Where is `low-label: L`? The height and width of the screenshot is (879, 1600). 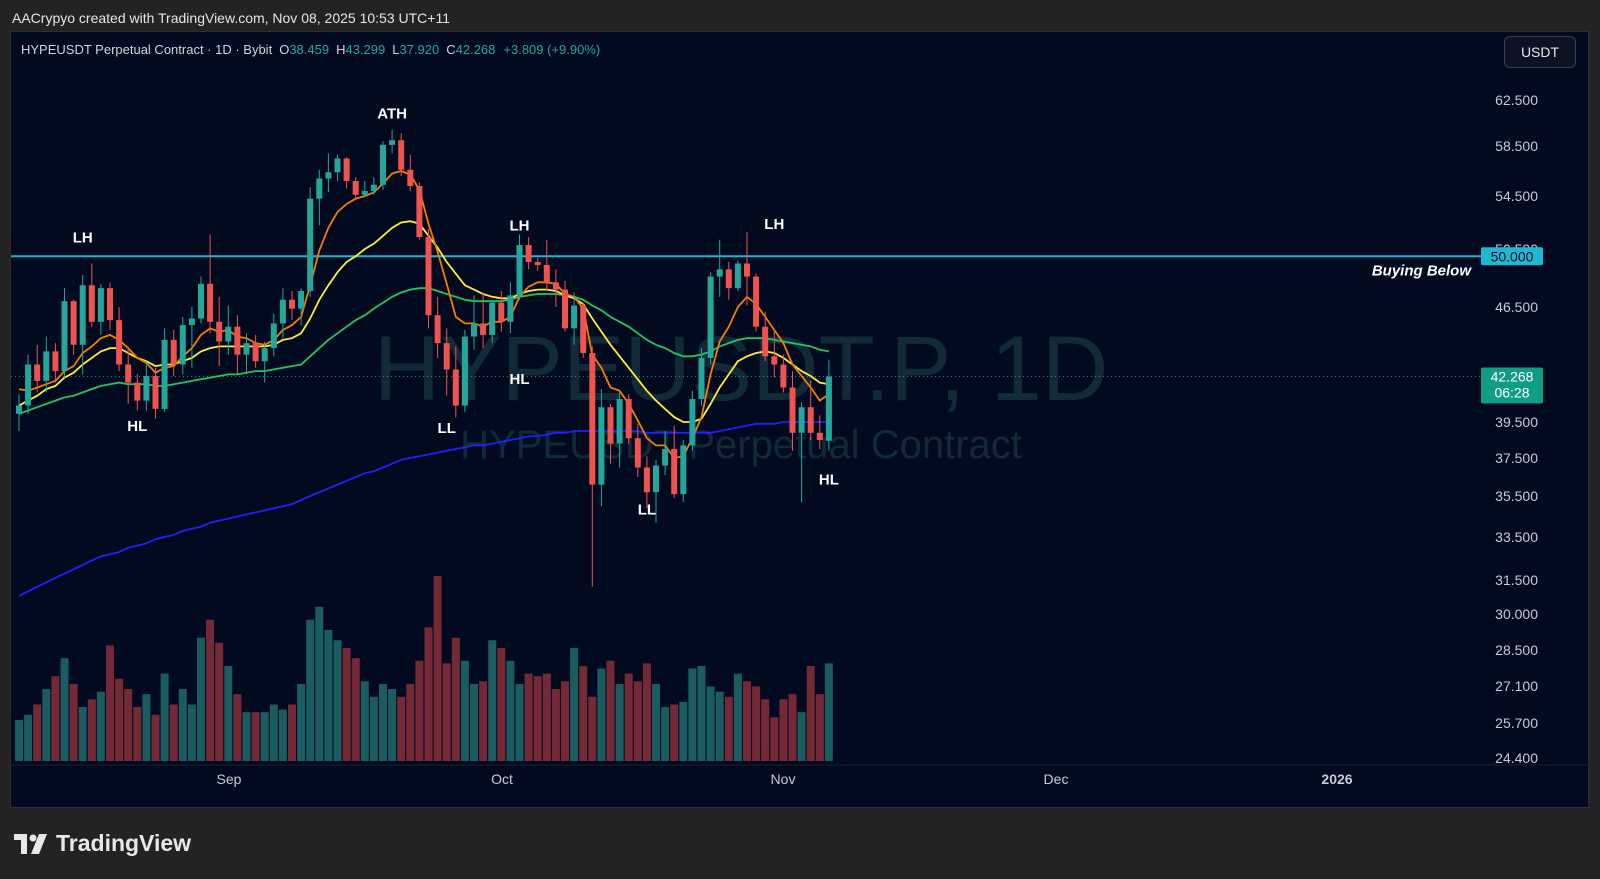
low-label: L is located at coordinates (396, 49).